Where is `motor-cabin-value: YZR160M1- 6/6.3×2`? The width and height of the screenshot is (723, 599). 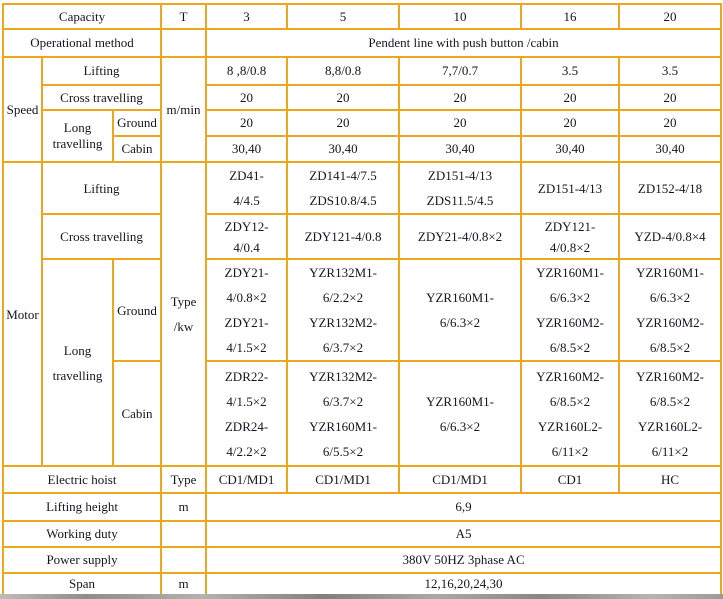 motor-cabin-value: YZR160M1- 6/6.3×2 is located at coordinates (460, 413).